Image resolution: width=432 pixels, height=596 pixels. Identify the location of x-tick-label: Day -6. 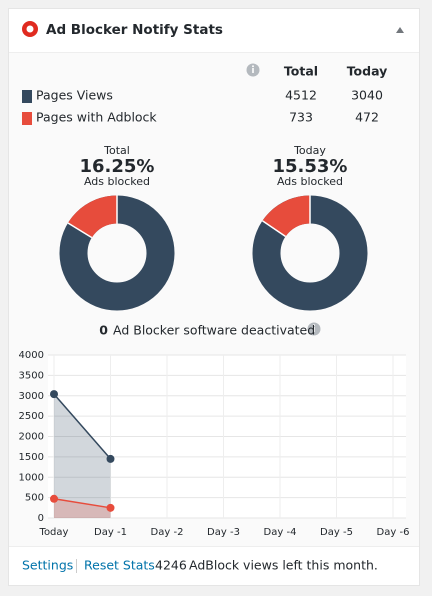
(393, 532).